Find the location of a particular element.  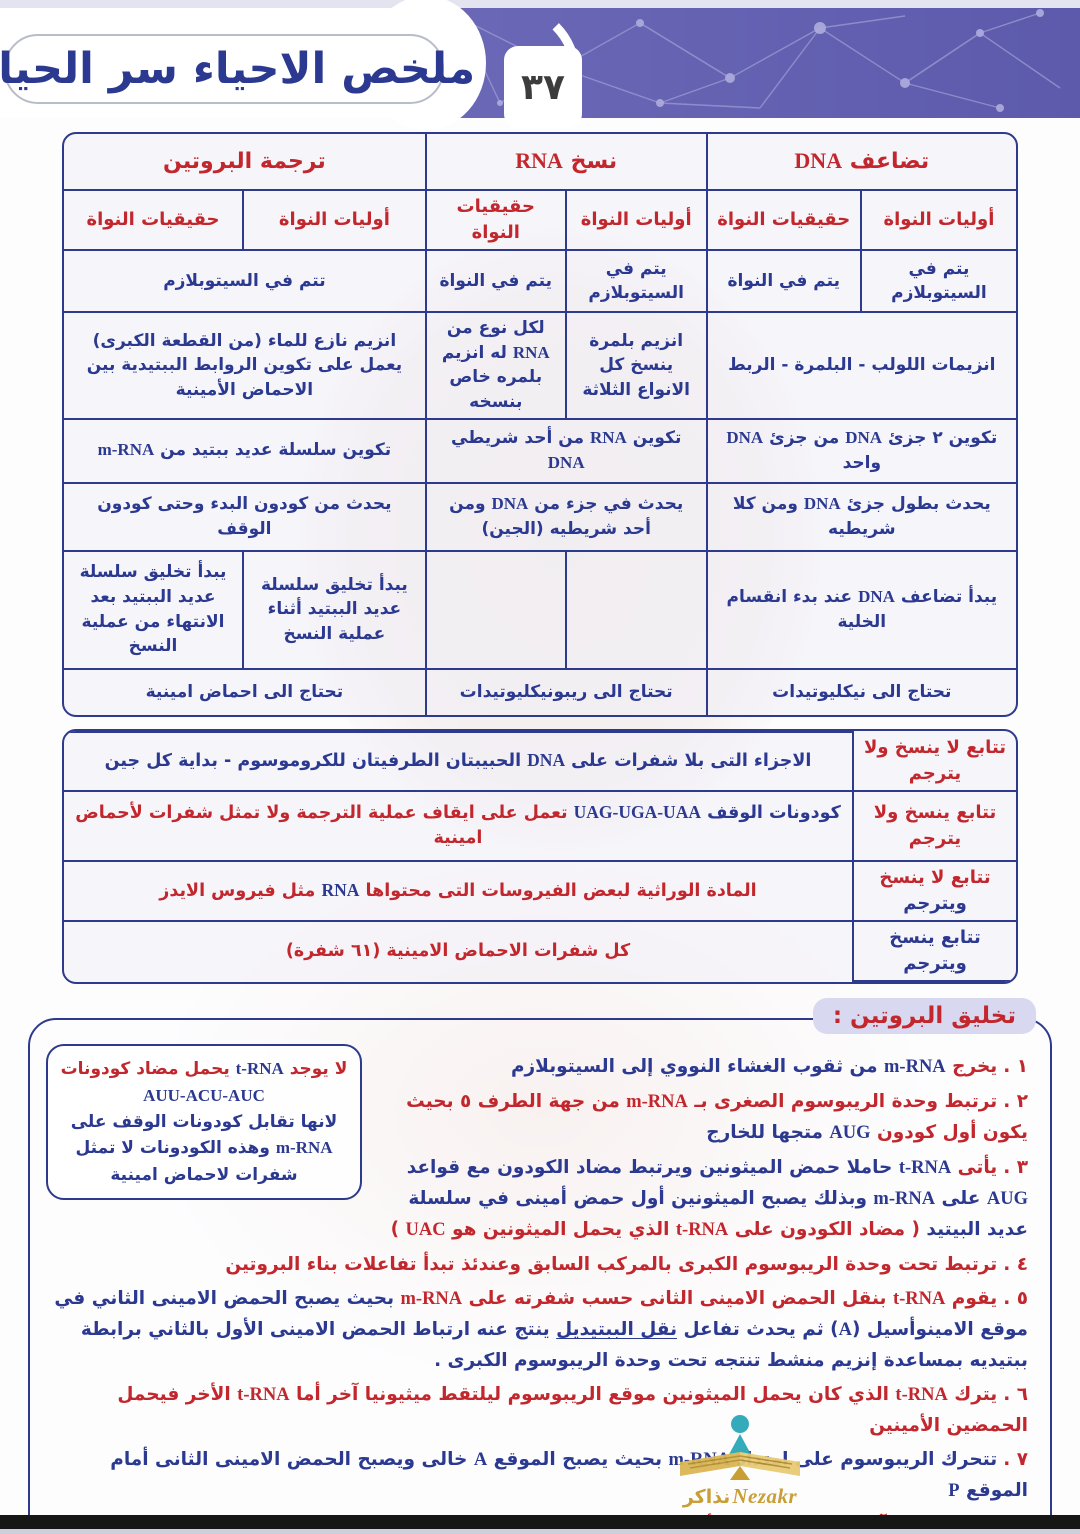

text-segment: ويترجم is located at coordinates (935, 904).